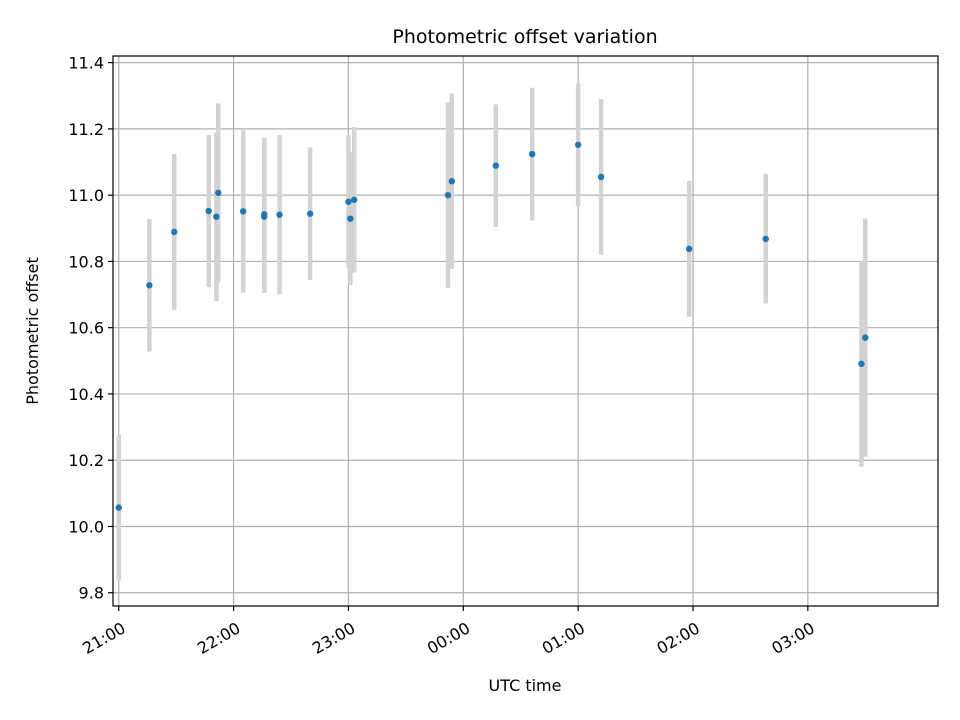  What do you see at coordinates (32, 331) in the screenshot?
I see `y-axis-label: Photometric offset` at bounding box center [32, 331].